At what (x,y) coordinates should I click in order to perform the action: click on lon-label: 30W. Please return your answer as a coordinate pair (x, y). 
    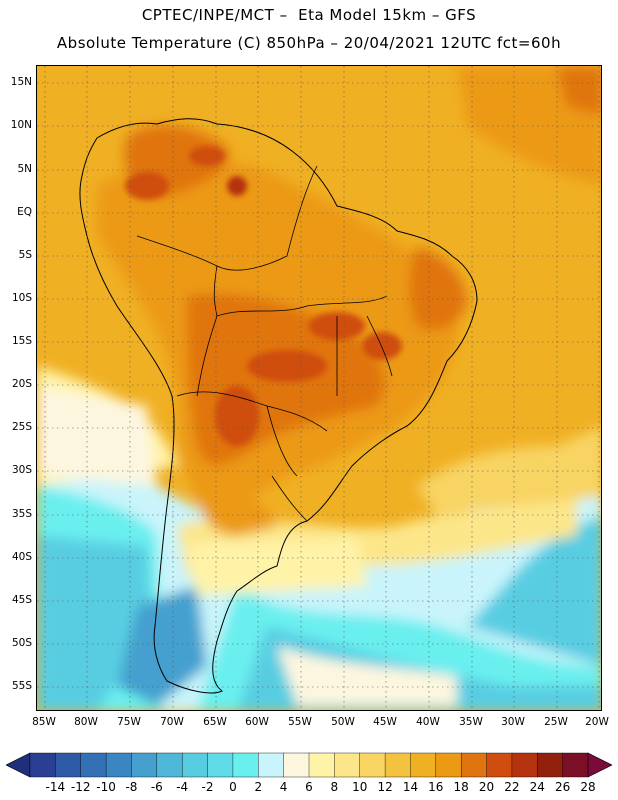
    Looking at the image, I should click on (513, 722).